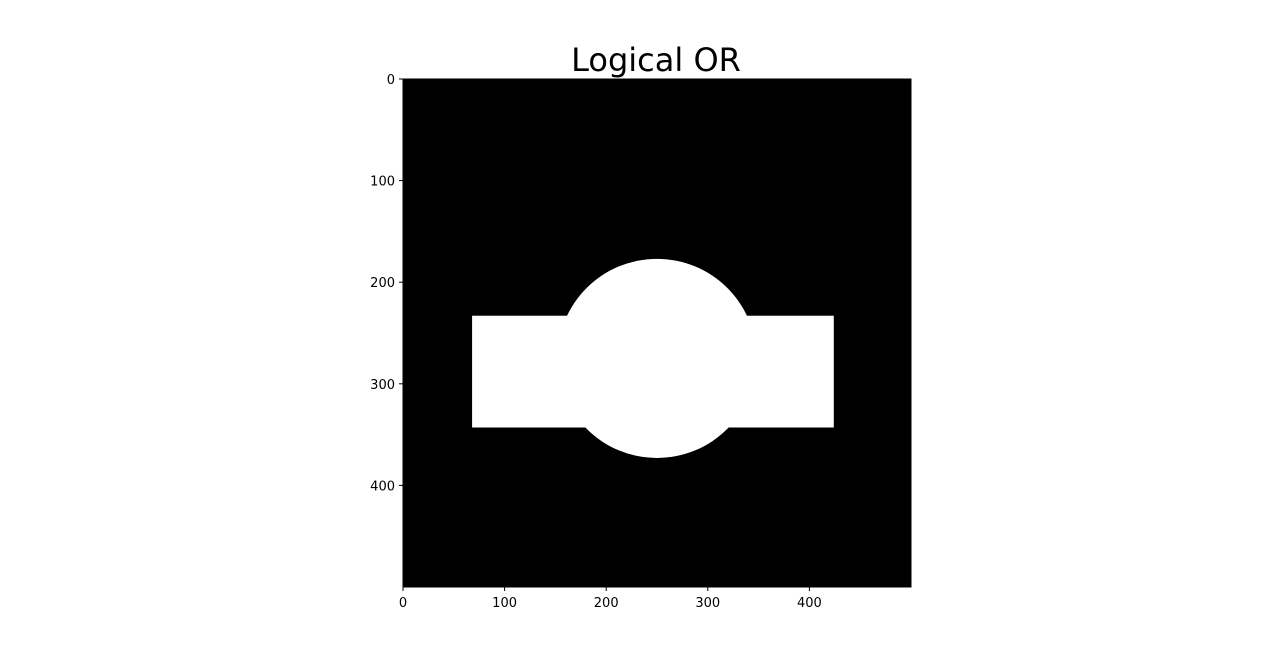 The width and height of the screenshot is (1280, 660). I want to click on y-tick-label: 200, so click(382, 283).